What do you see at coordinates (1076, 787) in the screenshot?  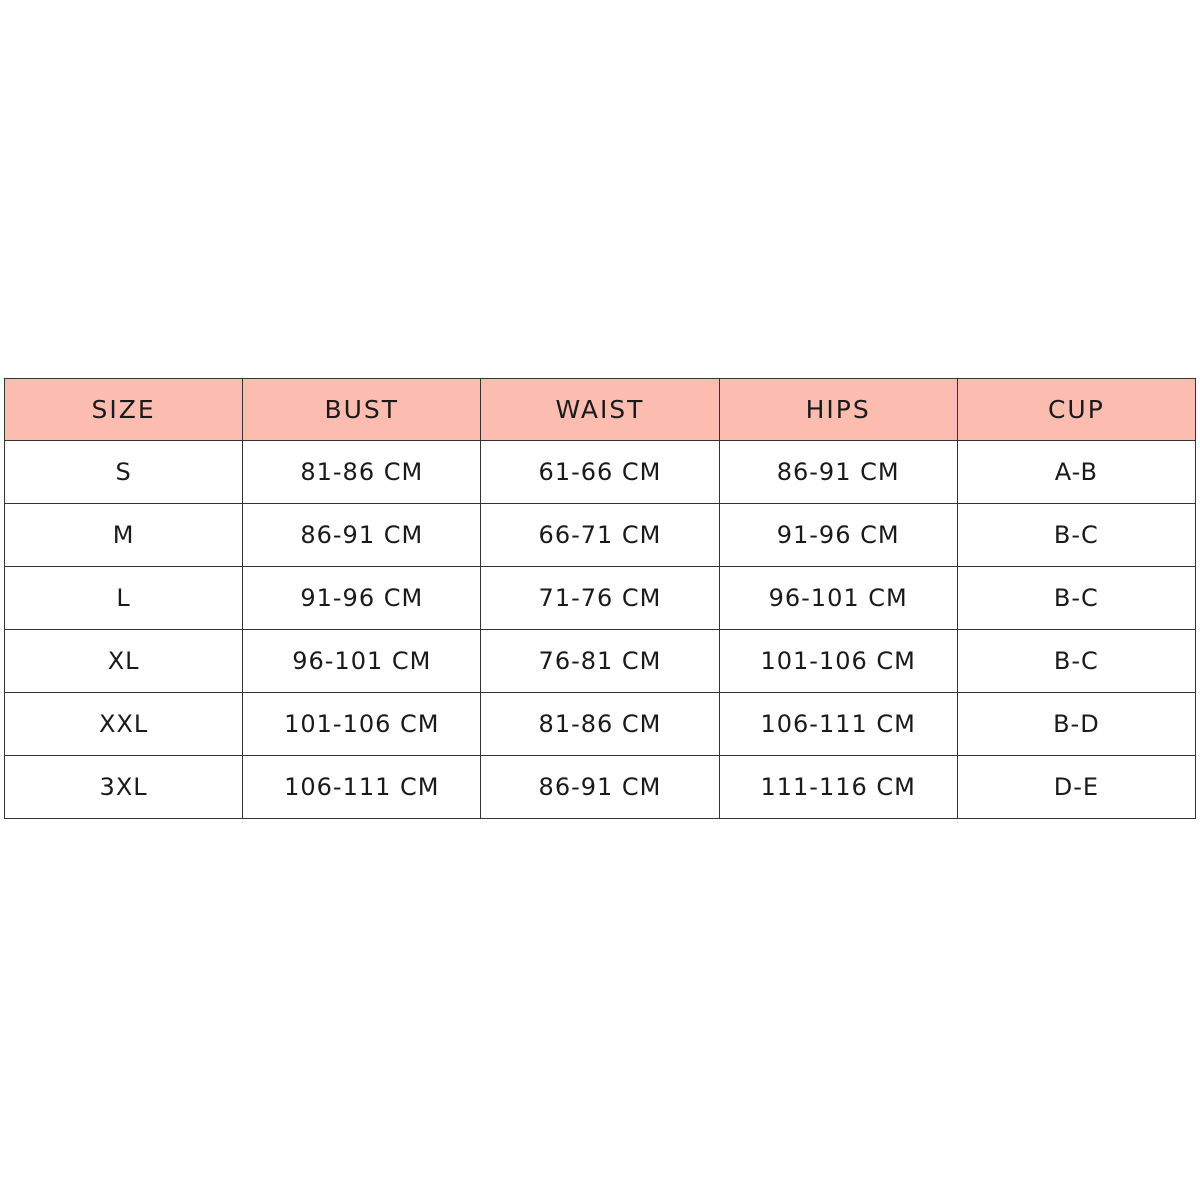 I see `cell-cup: D-E` at bounding box center [1076, 787].